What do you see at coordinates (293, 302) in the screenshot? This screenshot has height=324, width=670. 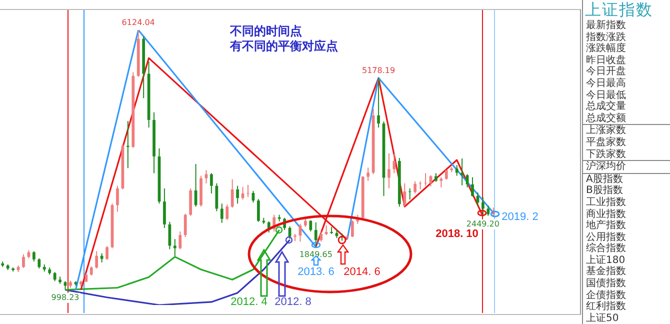 I see `text: 2012. 8` at bounding box center [293, 302].